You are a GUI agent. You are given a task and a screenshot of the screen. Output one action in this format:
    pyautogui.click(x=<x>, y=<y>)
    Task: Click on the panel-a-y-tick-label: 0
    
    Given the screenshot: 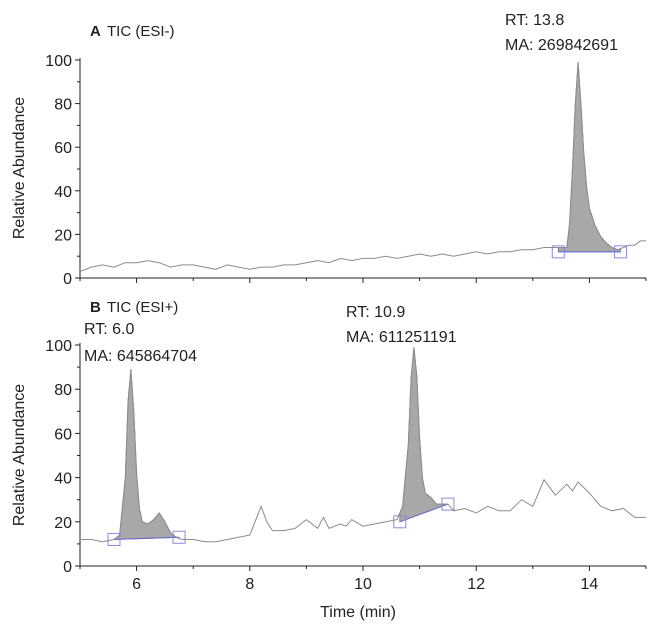 What is the action you would take?
    pyautogui.click(x=67, y=279)
    